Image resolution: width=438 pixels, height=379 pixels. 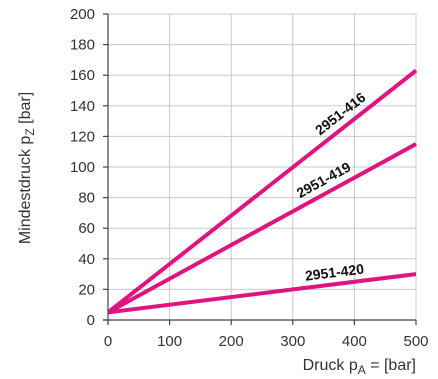 What do you see at coordinates (334, 272) in the screenshot?
I see `series-label-2951-420: 2951-420` at bounding box center [334, 272].